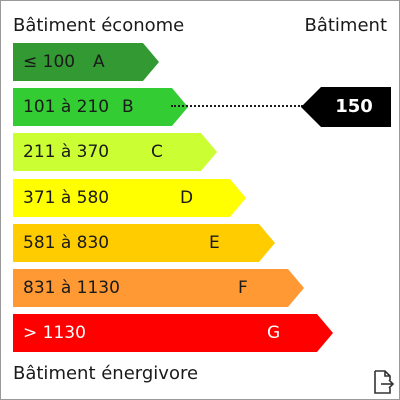 This screenshot has height=400, width=400. I want to click on energy-band-g: > 1130 G, so click(173, 333).